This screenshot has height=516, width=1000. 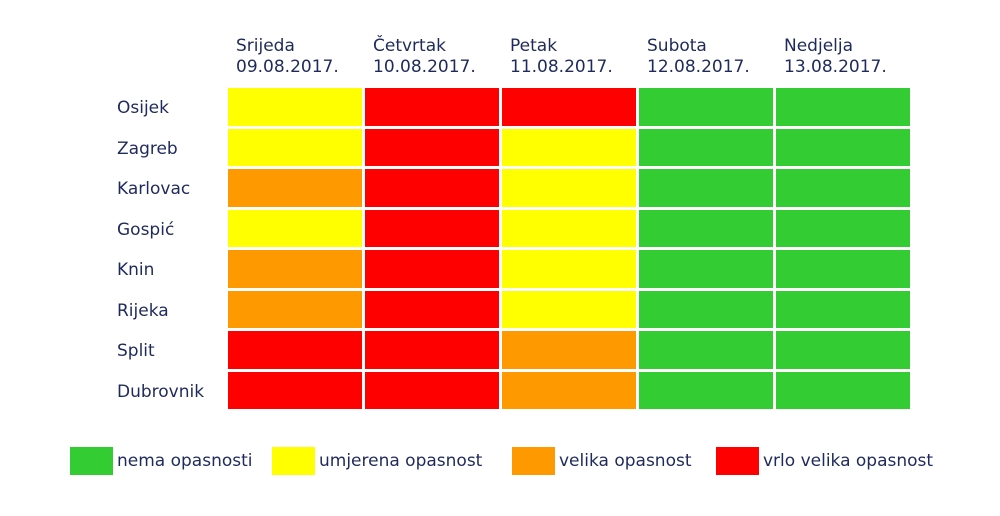 I want to click on row-header: Zagreb, so click(x=147, y=148).